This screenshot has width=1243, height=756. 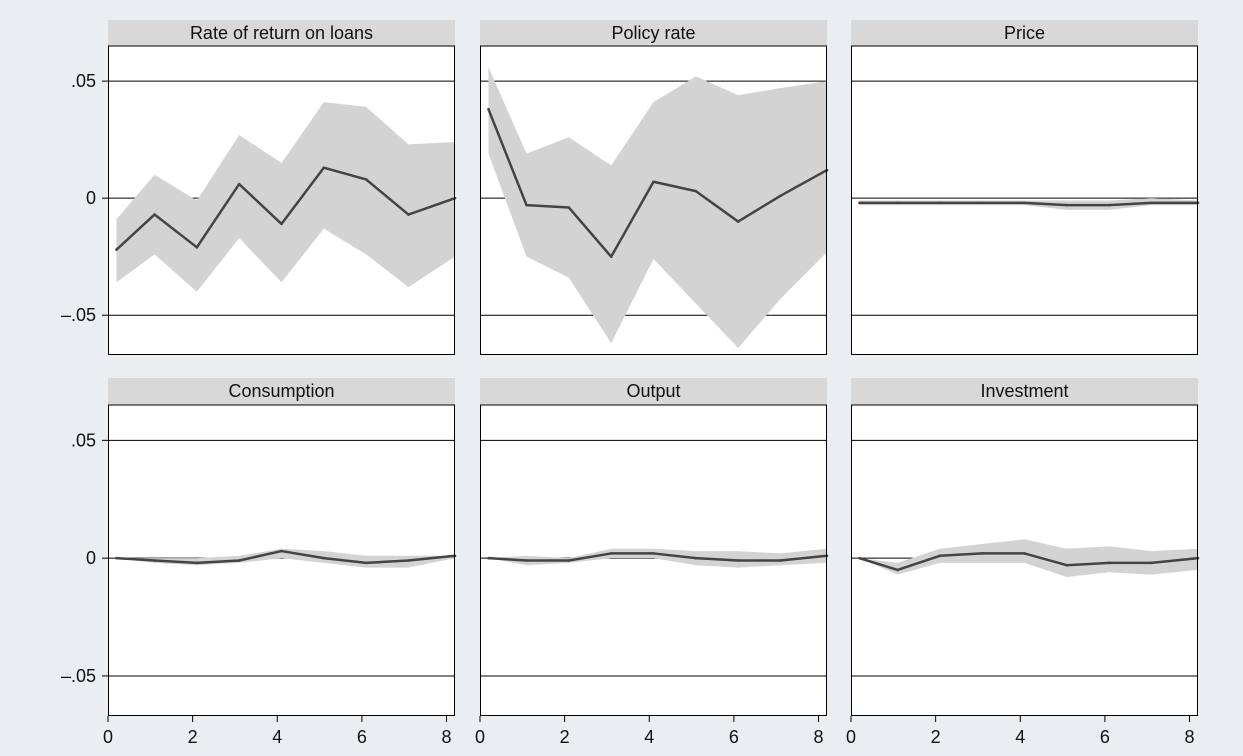 I want to click on panel-title: Price, so click(x=1024, y=33).